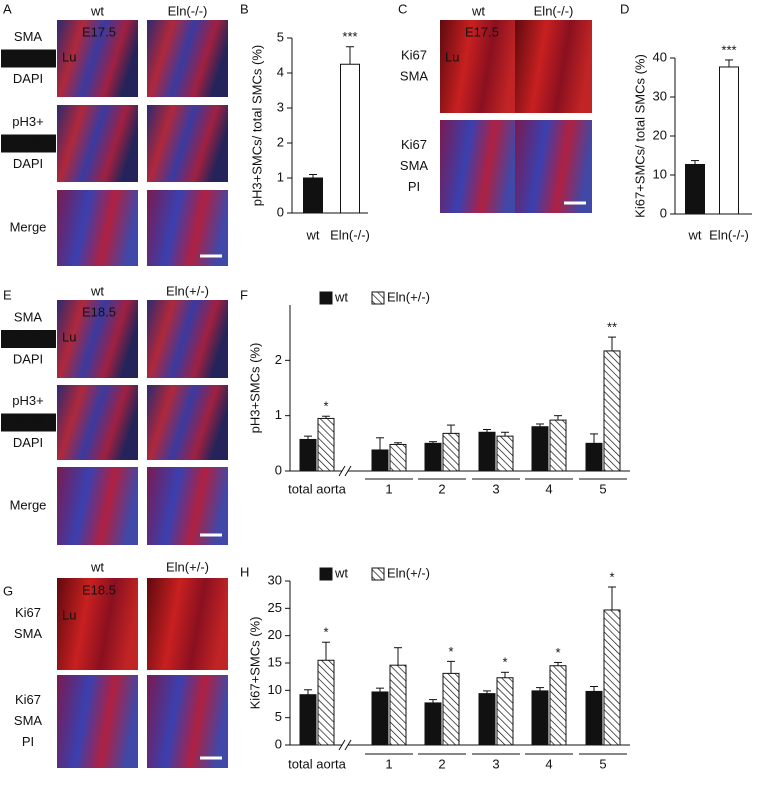  What do you see at coordinates (275, 579) in the screenshot?
I see `y-tick-label: 30` at bounding box center [275, 579].